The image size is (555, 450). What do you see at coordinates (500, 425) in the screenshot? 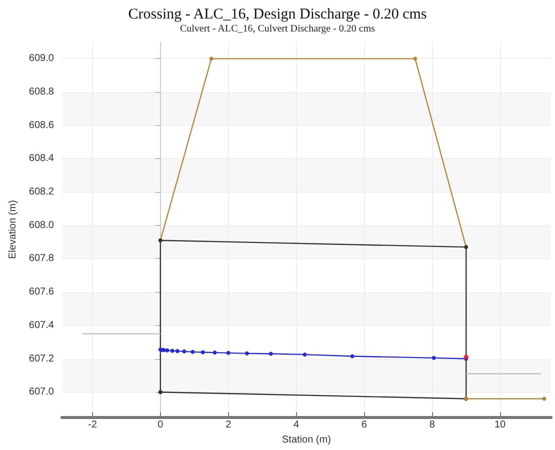
I see `x-tick-label: 10` at bounding box center [500, 425].